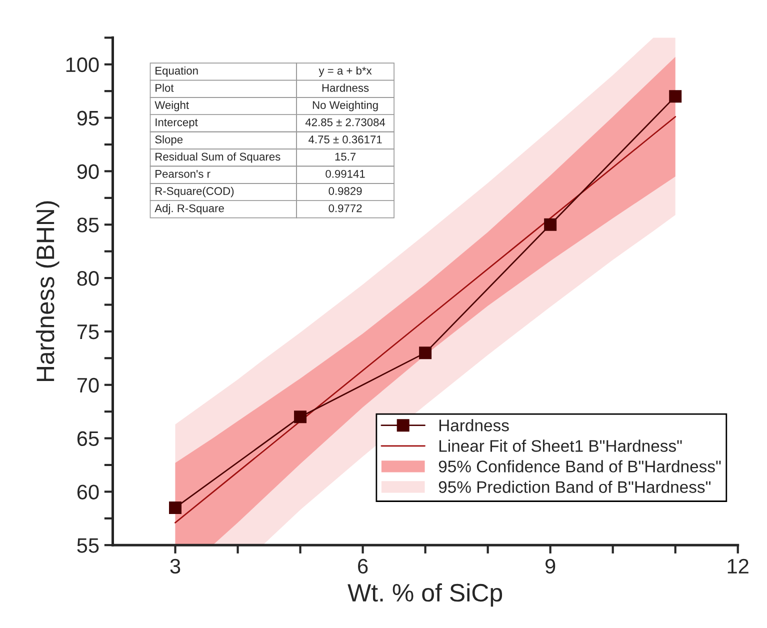 The height and width of the screenshot is (628, 767). Describe the element at coordinates (579, 466) in the screenshot. I see `legend-label: 95% Confidence Band of B"Hardness"` at that location.